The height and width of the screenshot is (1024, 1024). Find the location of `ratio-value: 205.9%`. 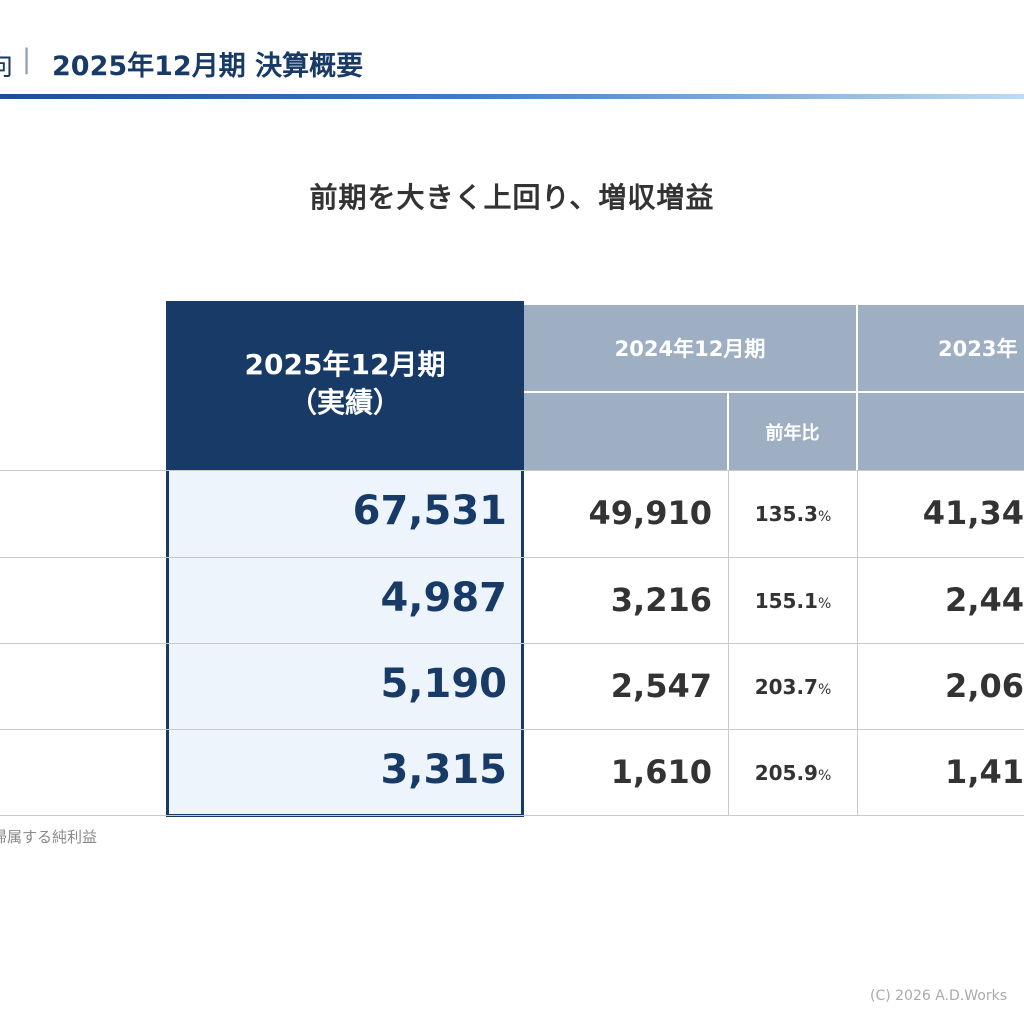

ratio-value: 205.9% is located at coordinates (793, 773).